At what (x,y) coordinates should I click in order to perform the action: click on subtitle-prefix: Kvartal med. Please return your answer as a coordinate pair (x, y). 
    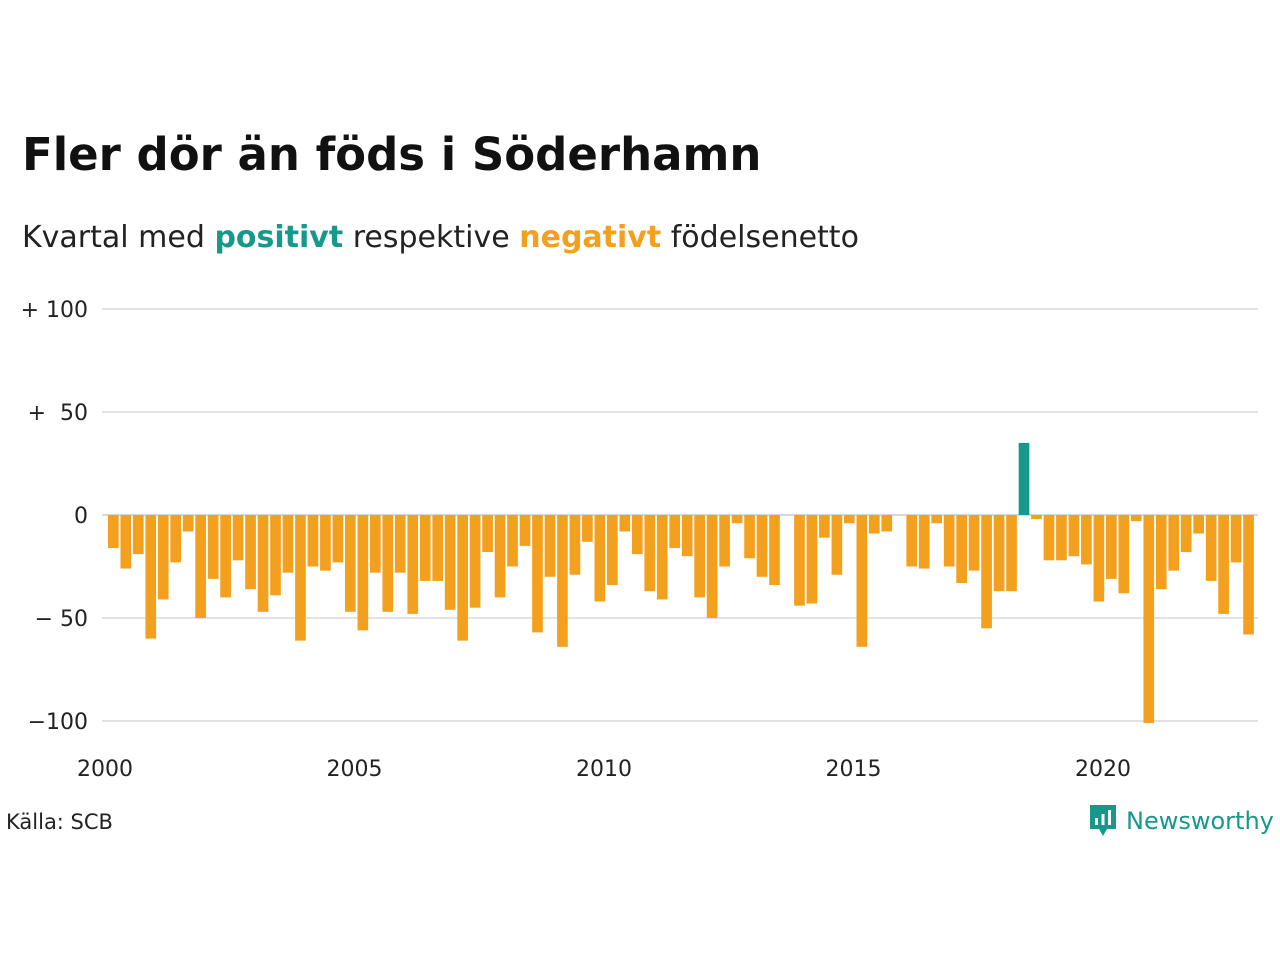
    Looking at the image, I should click on (113, 237).